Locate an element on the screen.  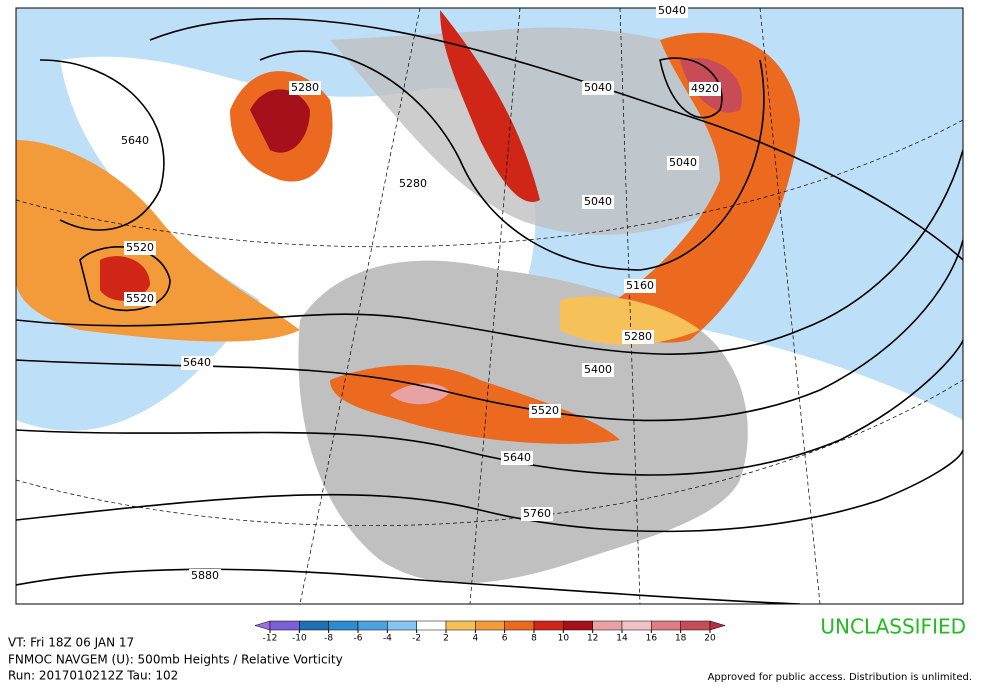
colorbar-tick-label: -10 is located at coordinates (299, 639).